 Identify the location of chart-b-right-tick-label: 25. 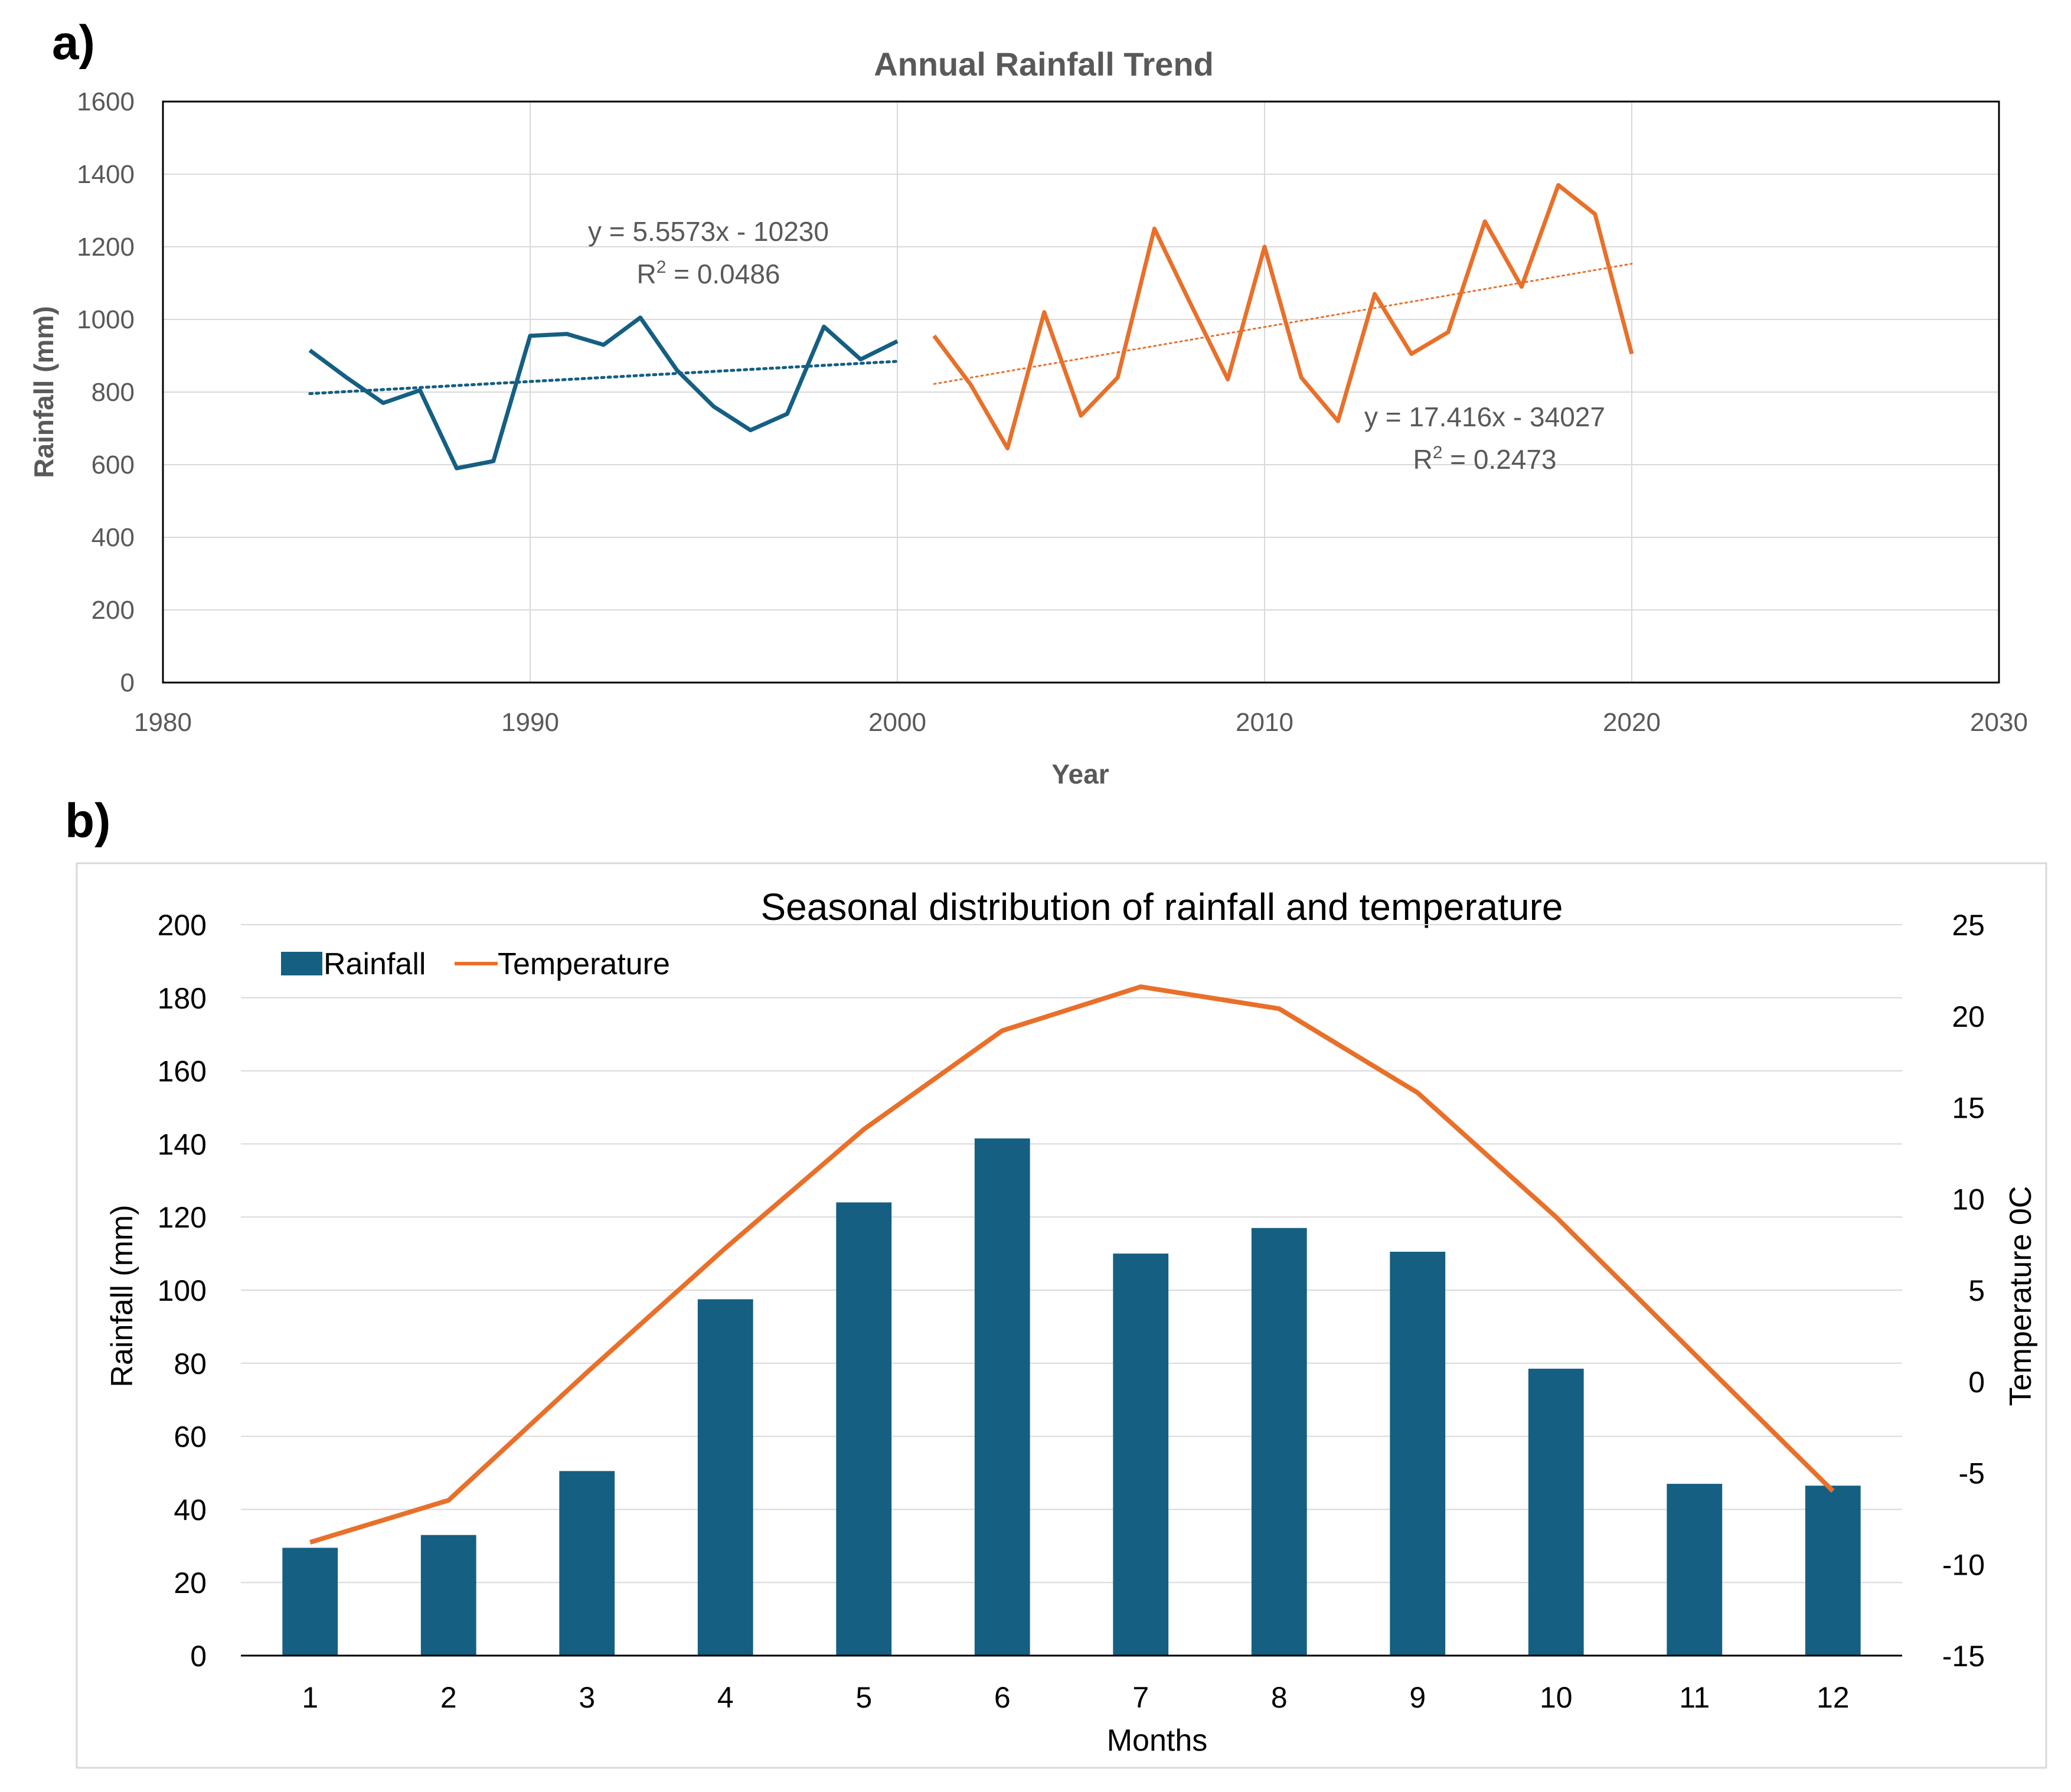
(1968, 925).